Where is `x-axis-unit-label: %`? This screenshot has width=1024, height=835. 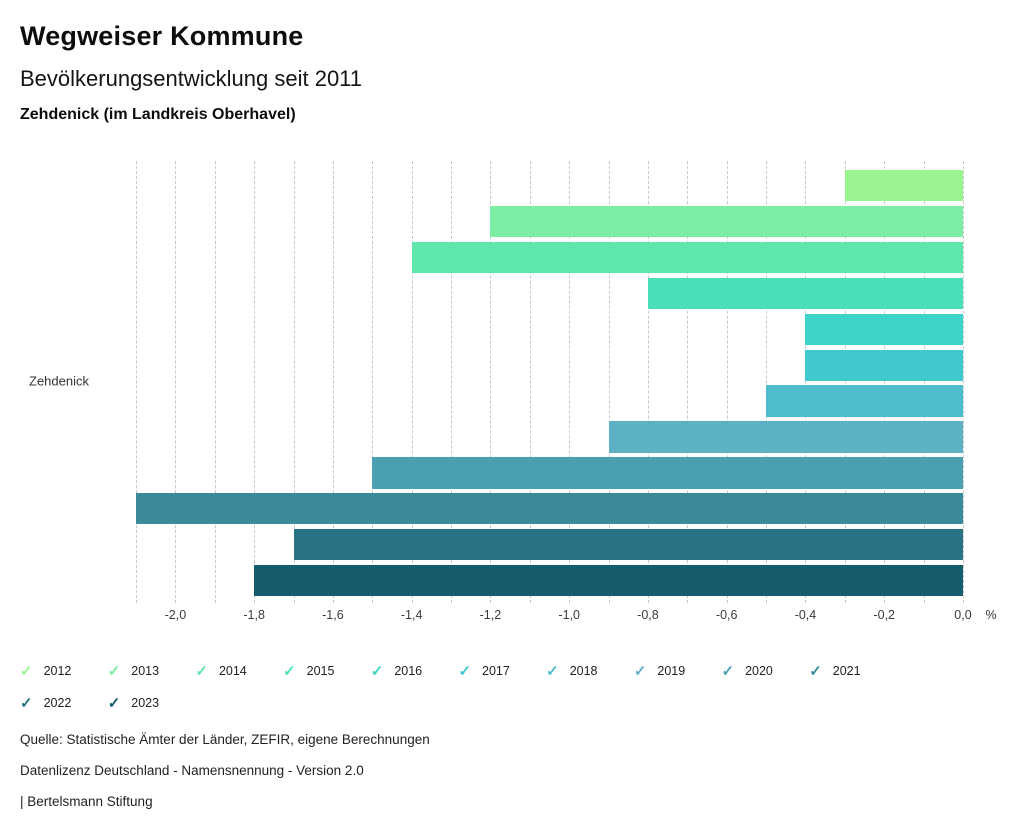
x-axis-unit-label: % is located at coordinates (991, 615).